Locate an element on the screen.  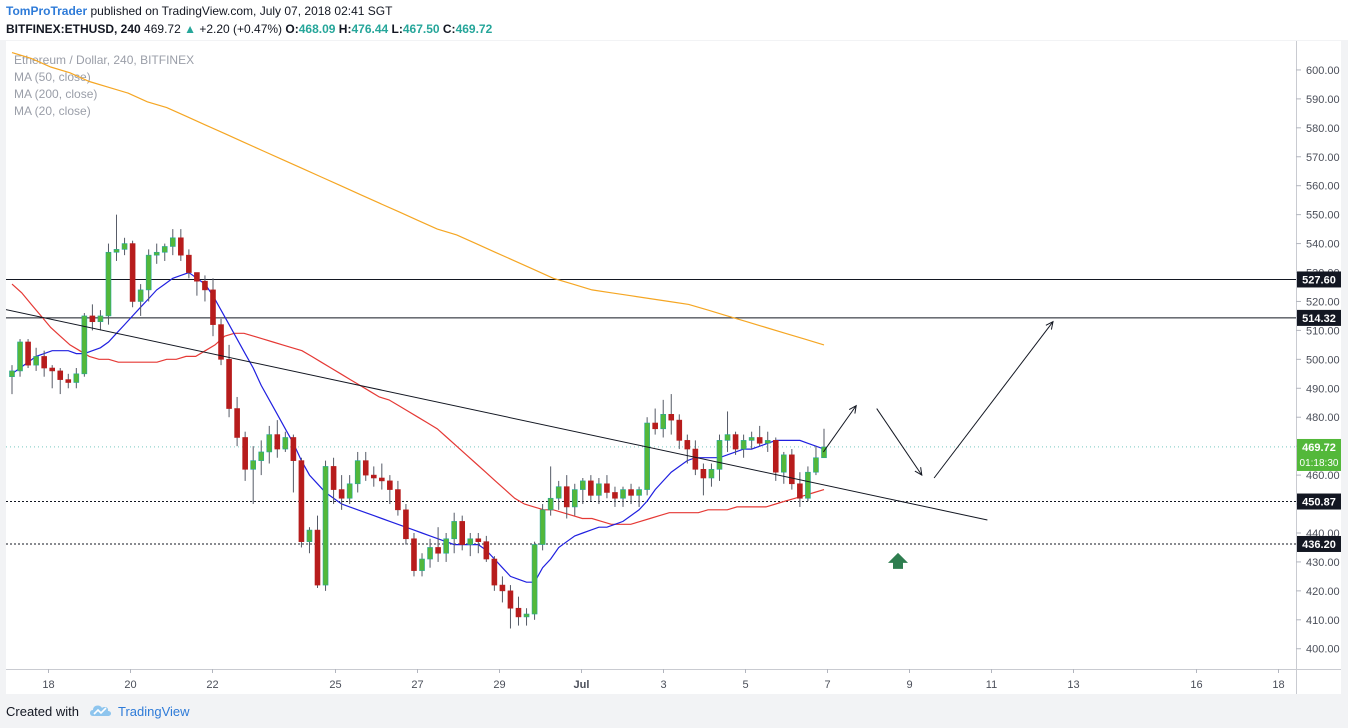
y-tick-label: 490.00 is located at coordinates (1323, 389).